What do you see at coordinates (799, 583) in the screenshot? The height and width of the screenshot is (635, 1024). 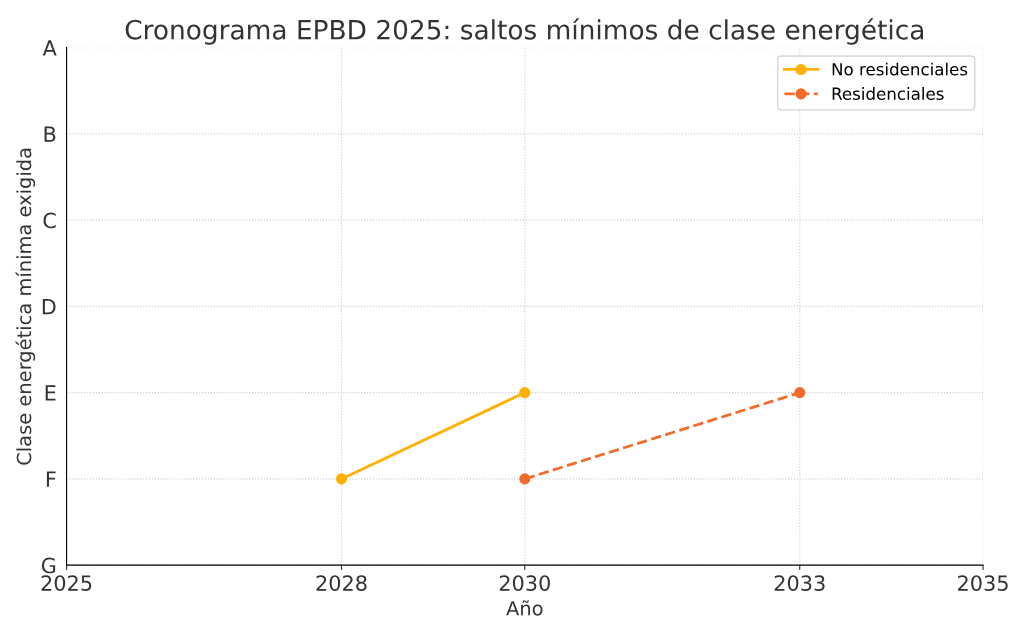 I see `x-tick-label: 2033` at bounding box center [799, 583].